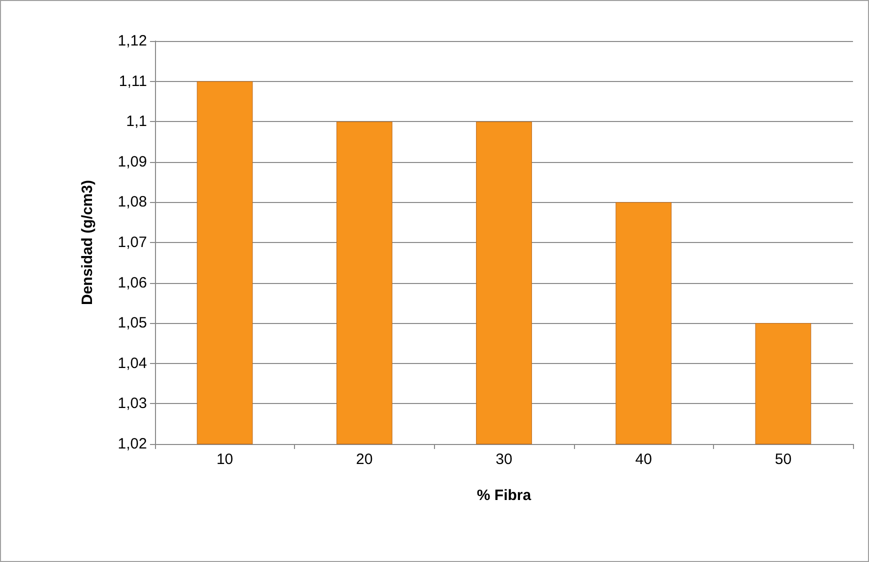  Describe the element at coordinates (643, 459) in the screenshot. I see `x-tick-label: 40` at that location.